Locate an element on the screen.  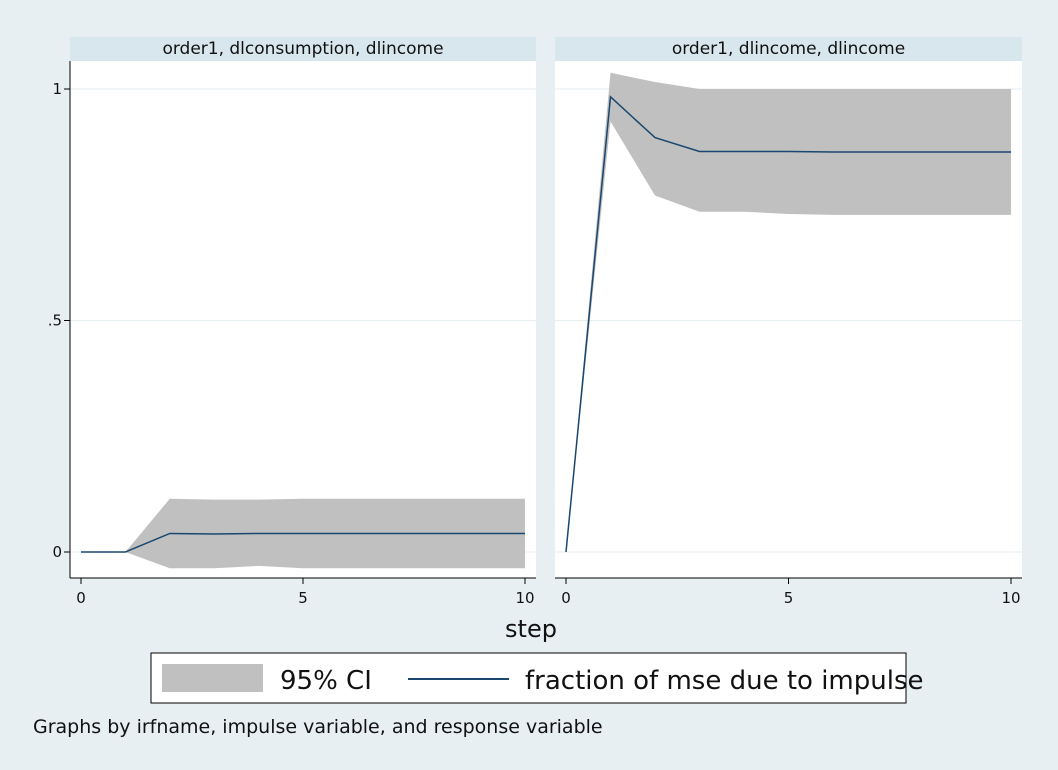
panel-title: order1, dlincome, dlincome is located at coordinates (788, 49).